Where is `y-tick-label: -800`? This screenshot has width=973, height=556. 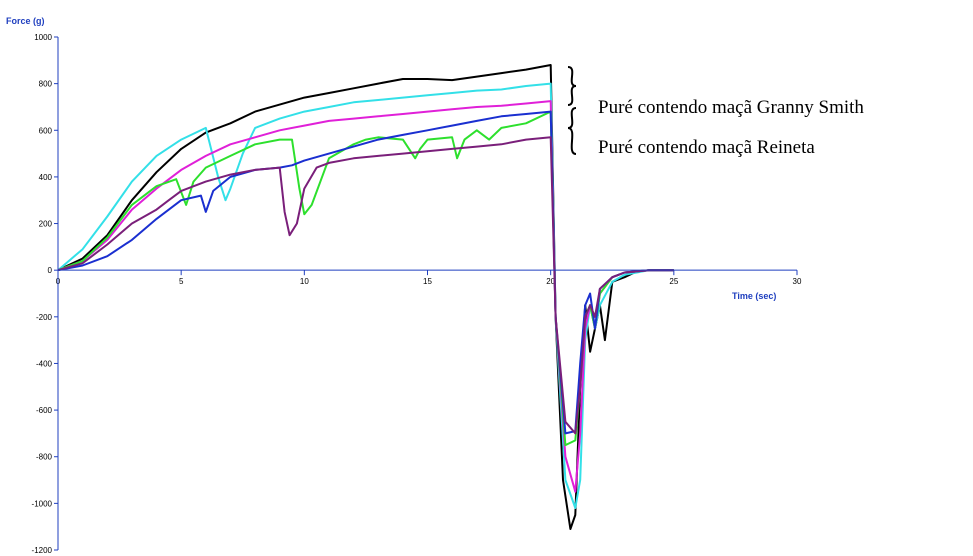 y-tick-label: -800 is located at coordinates (44, 457).